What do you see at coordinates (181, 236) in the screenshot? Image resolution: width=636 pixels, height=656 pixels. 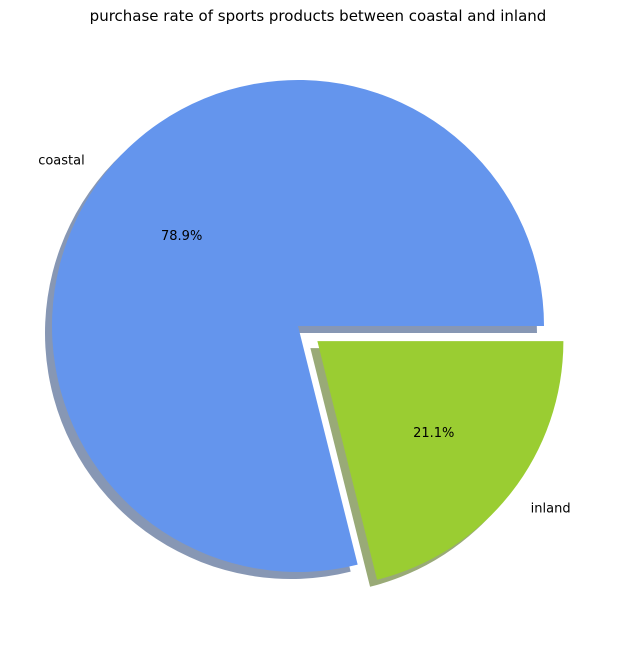 I see `slice-percent-coastal: 78.9%` at bounding box center [181, 236].